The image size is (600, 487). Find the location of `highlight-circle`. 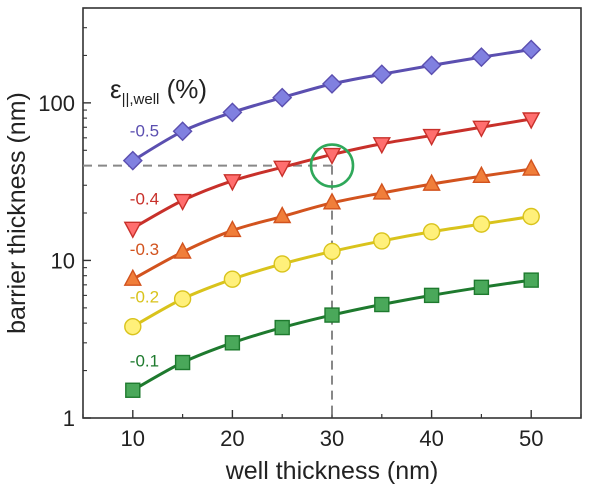

highlight-circle is located at coordinates (332, 165).